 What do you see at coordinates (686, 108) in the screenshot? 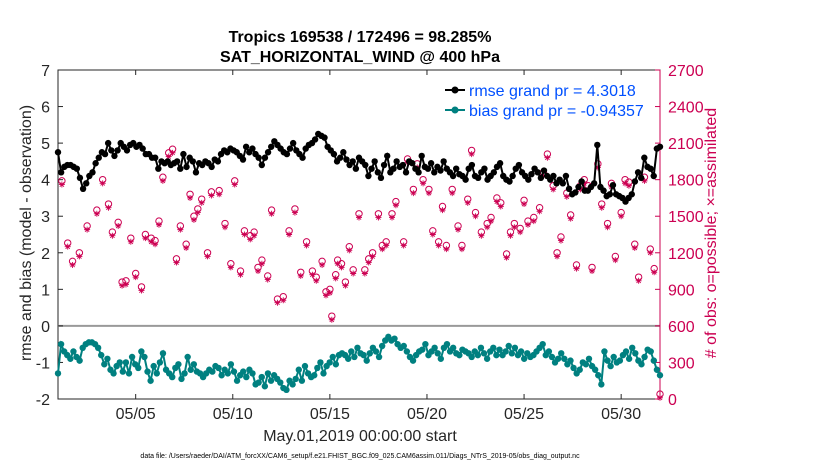
I see `right-y-tick-label: 2400` at bounding box center [686, 108].